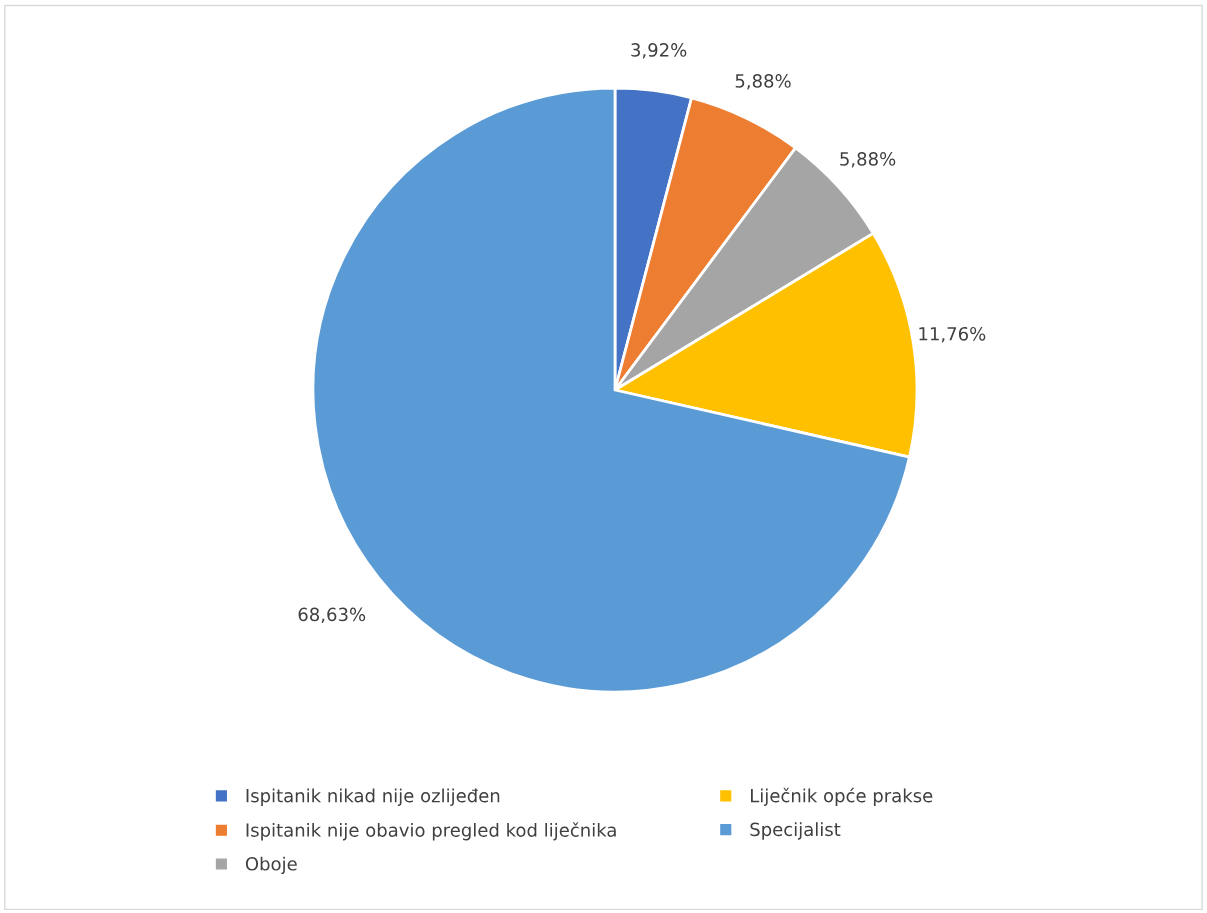 Image resolution: width=1207 pixels, height=913 pixels. What do you see at coordinates (431, 831) in the screenshot?
I see `legend-label: Ispitanik nije obavio pregled kod liječnika` at bounding box center [431, 831].